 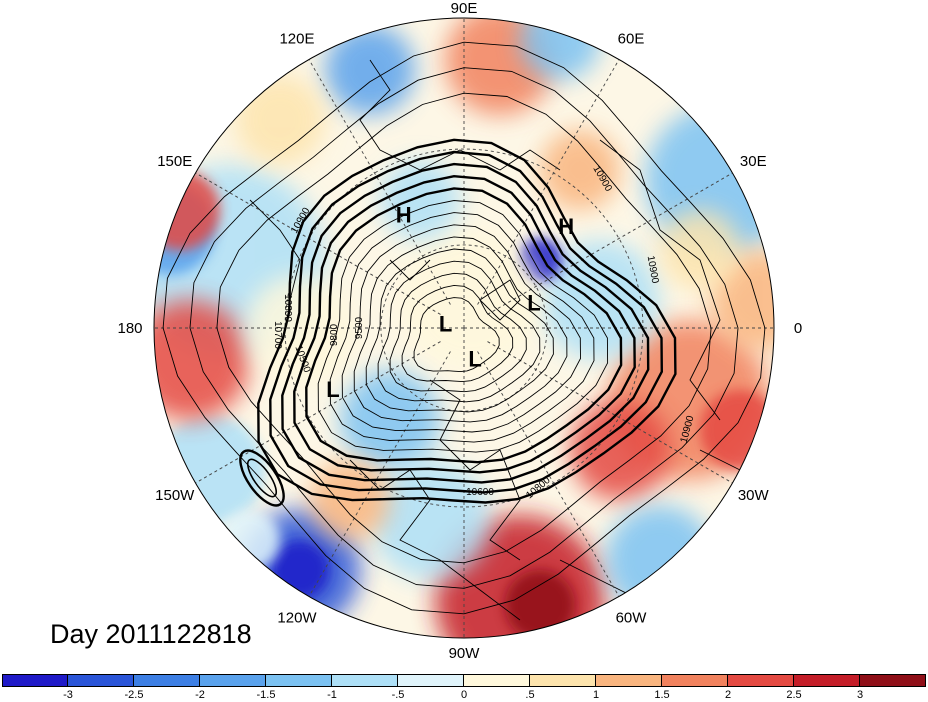 What do you see at coordinates (296, 39) in the screenshot?
I see `longitude-label: 120E` at bounding box center [296, 39].